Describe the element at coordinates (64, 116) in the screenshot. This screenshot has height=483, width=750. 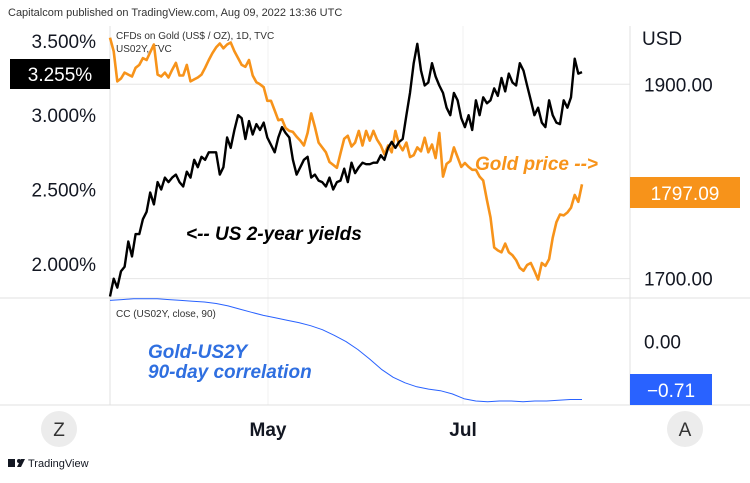
I see `left-axis-tick: 3.000%` at that location.